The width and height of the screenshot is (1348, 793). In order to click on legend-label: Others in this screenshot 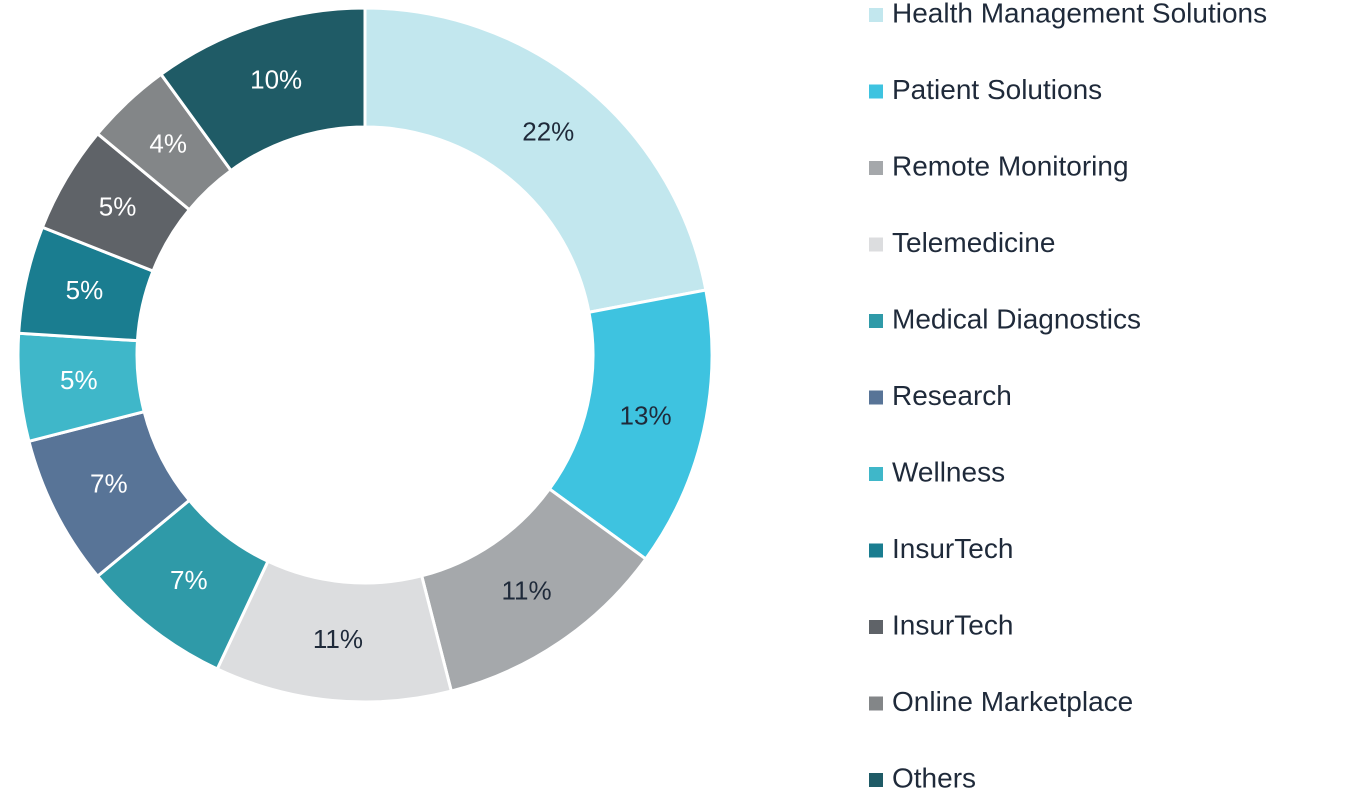, I will do `click(934, 777)`.